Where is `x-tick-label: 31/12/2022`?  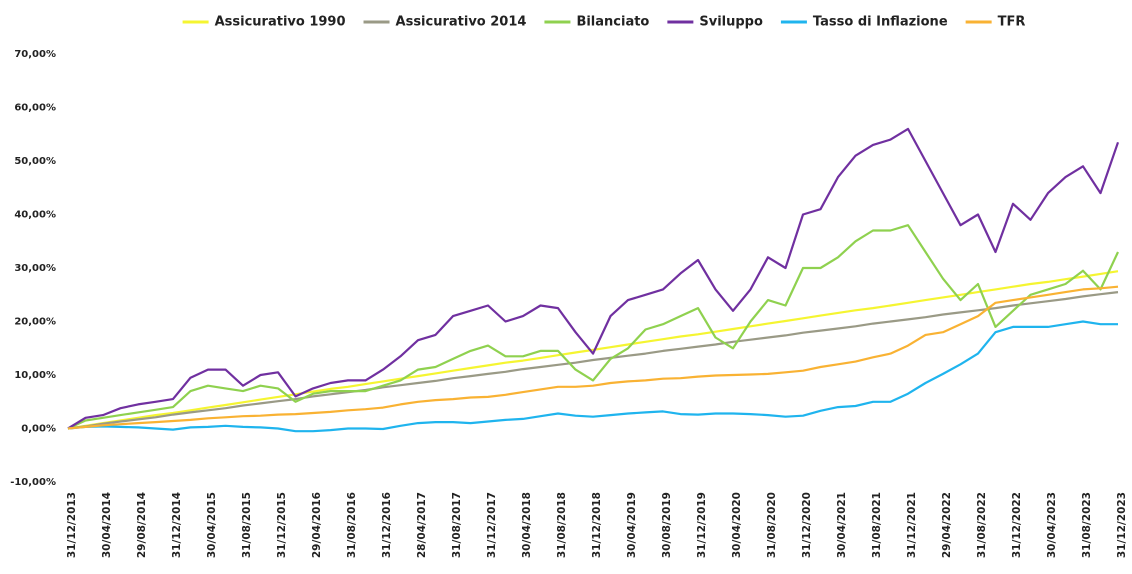
x-tick-label: 31/12/2022 is located at coordinates (1017, 525).